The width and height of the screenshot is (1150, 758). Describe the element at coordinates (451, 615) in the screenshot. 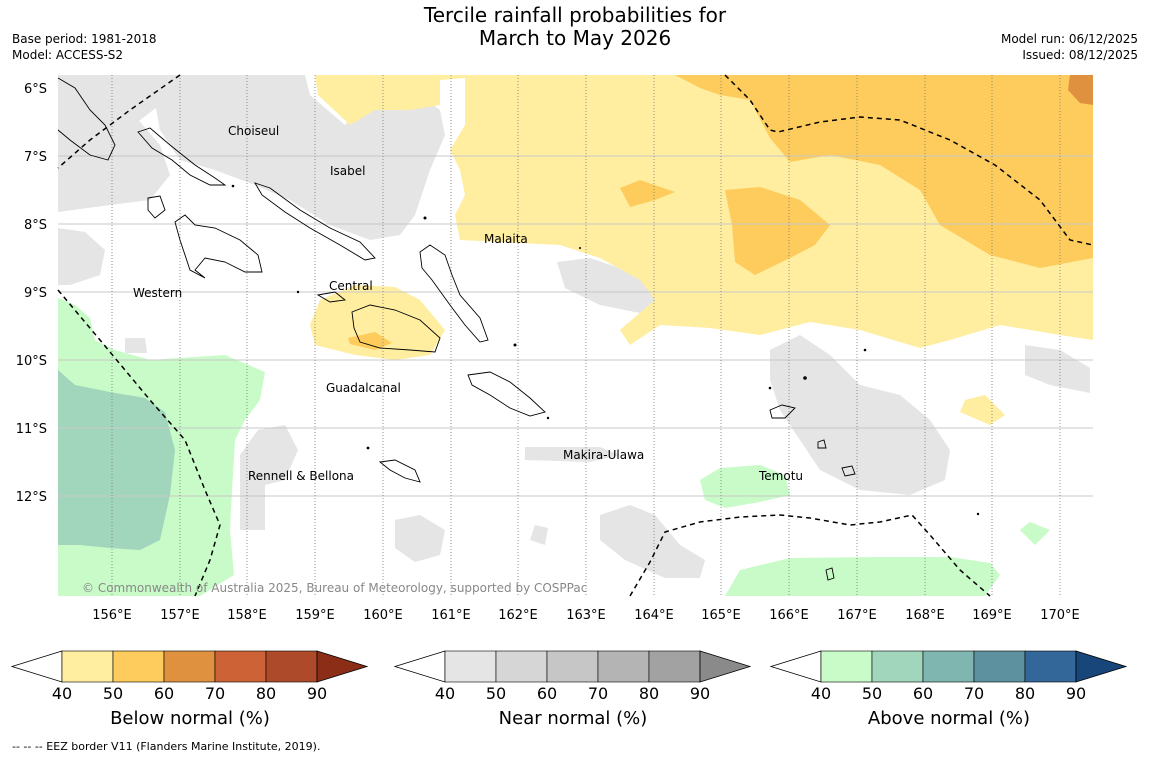

I see `lon-label: 161°E` at that location.